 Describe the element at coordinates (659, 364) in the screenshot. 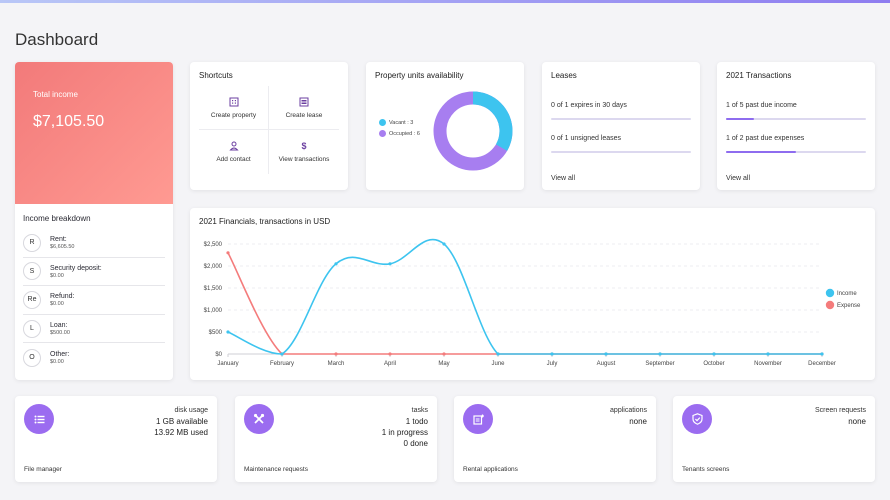

I see `x-tick-label: September` at that location.